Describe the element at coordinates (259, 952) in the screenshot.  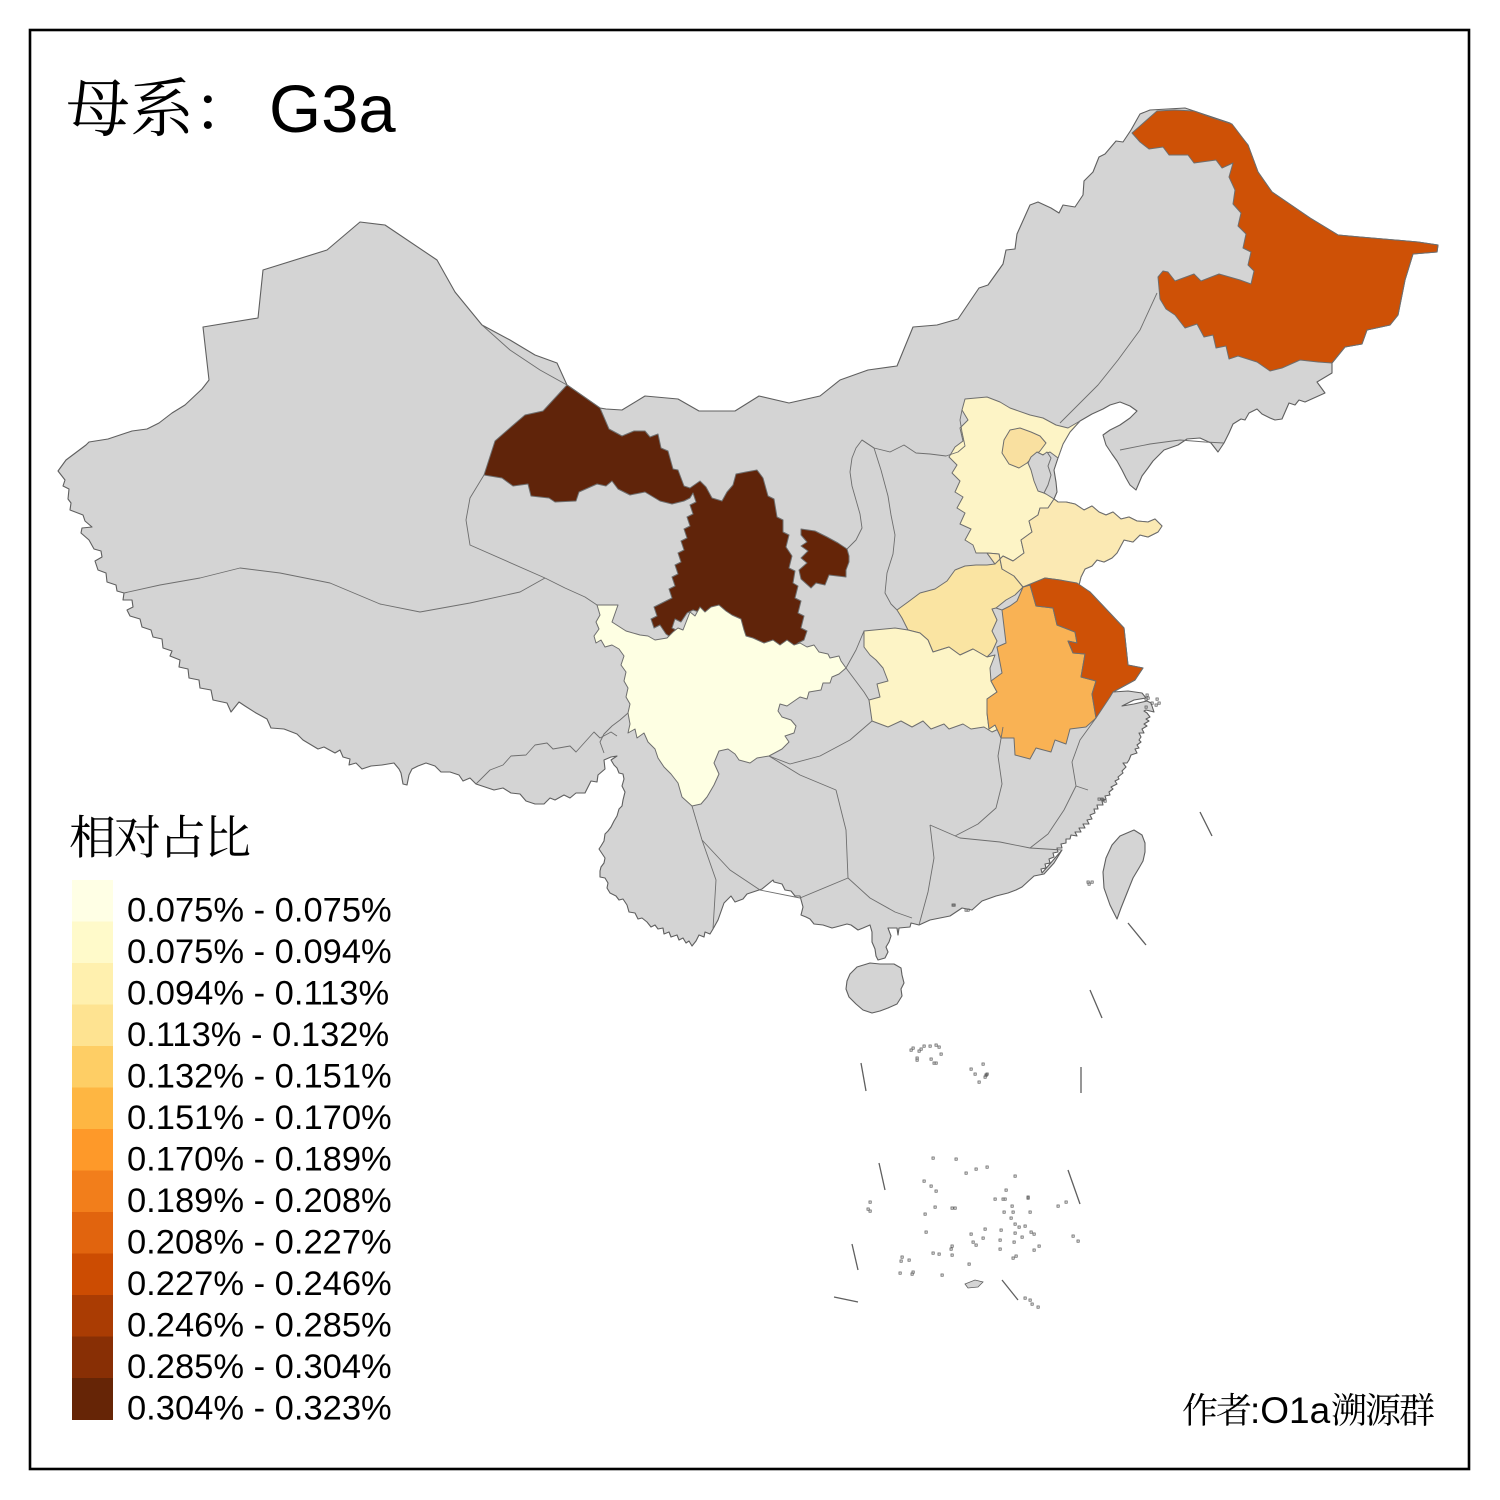
I see `svg-text: 0.075% - 0.094%` at that location.